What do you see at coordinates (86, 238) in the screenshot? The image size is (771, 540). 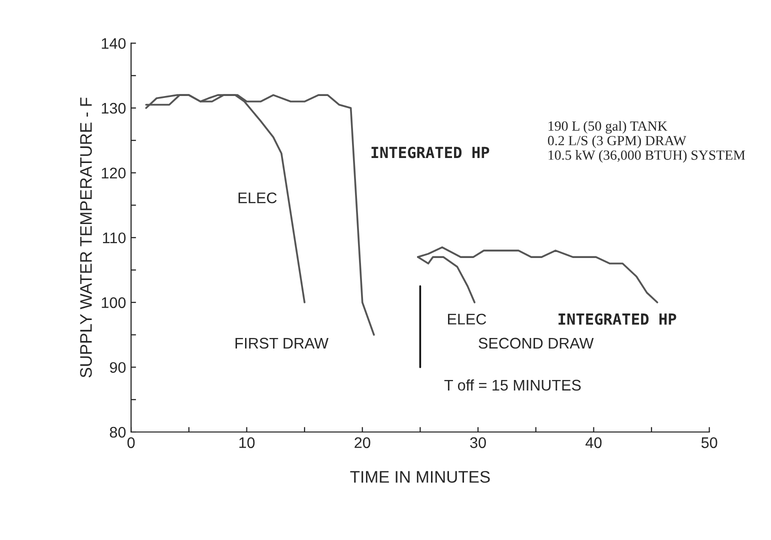 I see `y-axis-title: SUPPLY WATER TEMPERATURE - F` at bounding box center [86, 238].